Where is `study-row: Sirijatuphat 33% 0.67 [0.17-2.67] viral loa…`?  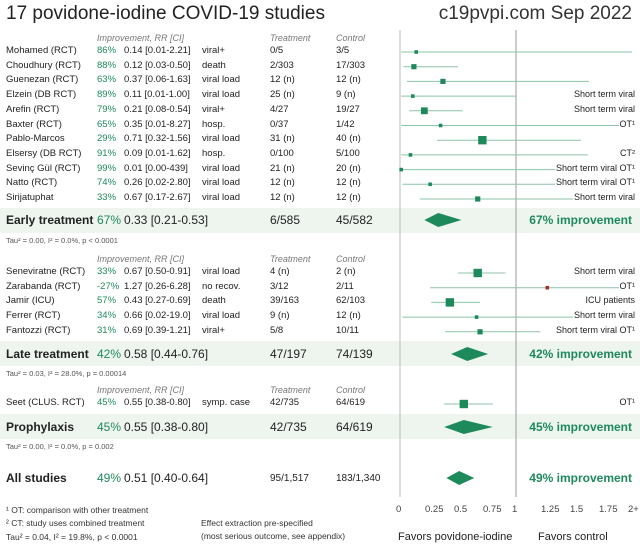 study-row: Sirijatuphat 33% 0.67 [0.17-2.67] viral loa… is located at coordinates (200, 198).